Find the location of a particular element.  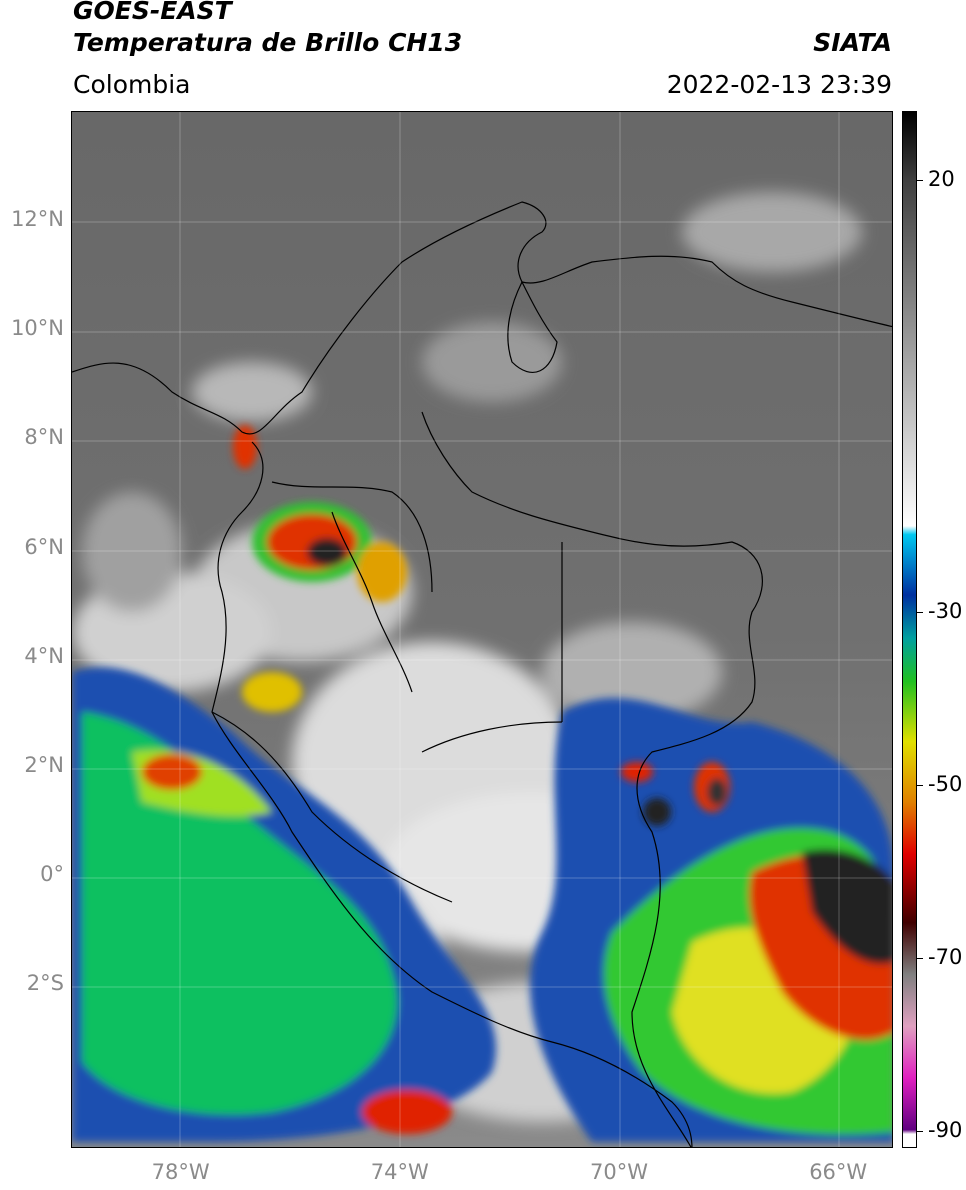

colorbar-tick-label: -70 is located at coordinates (945, 956).